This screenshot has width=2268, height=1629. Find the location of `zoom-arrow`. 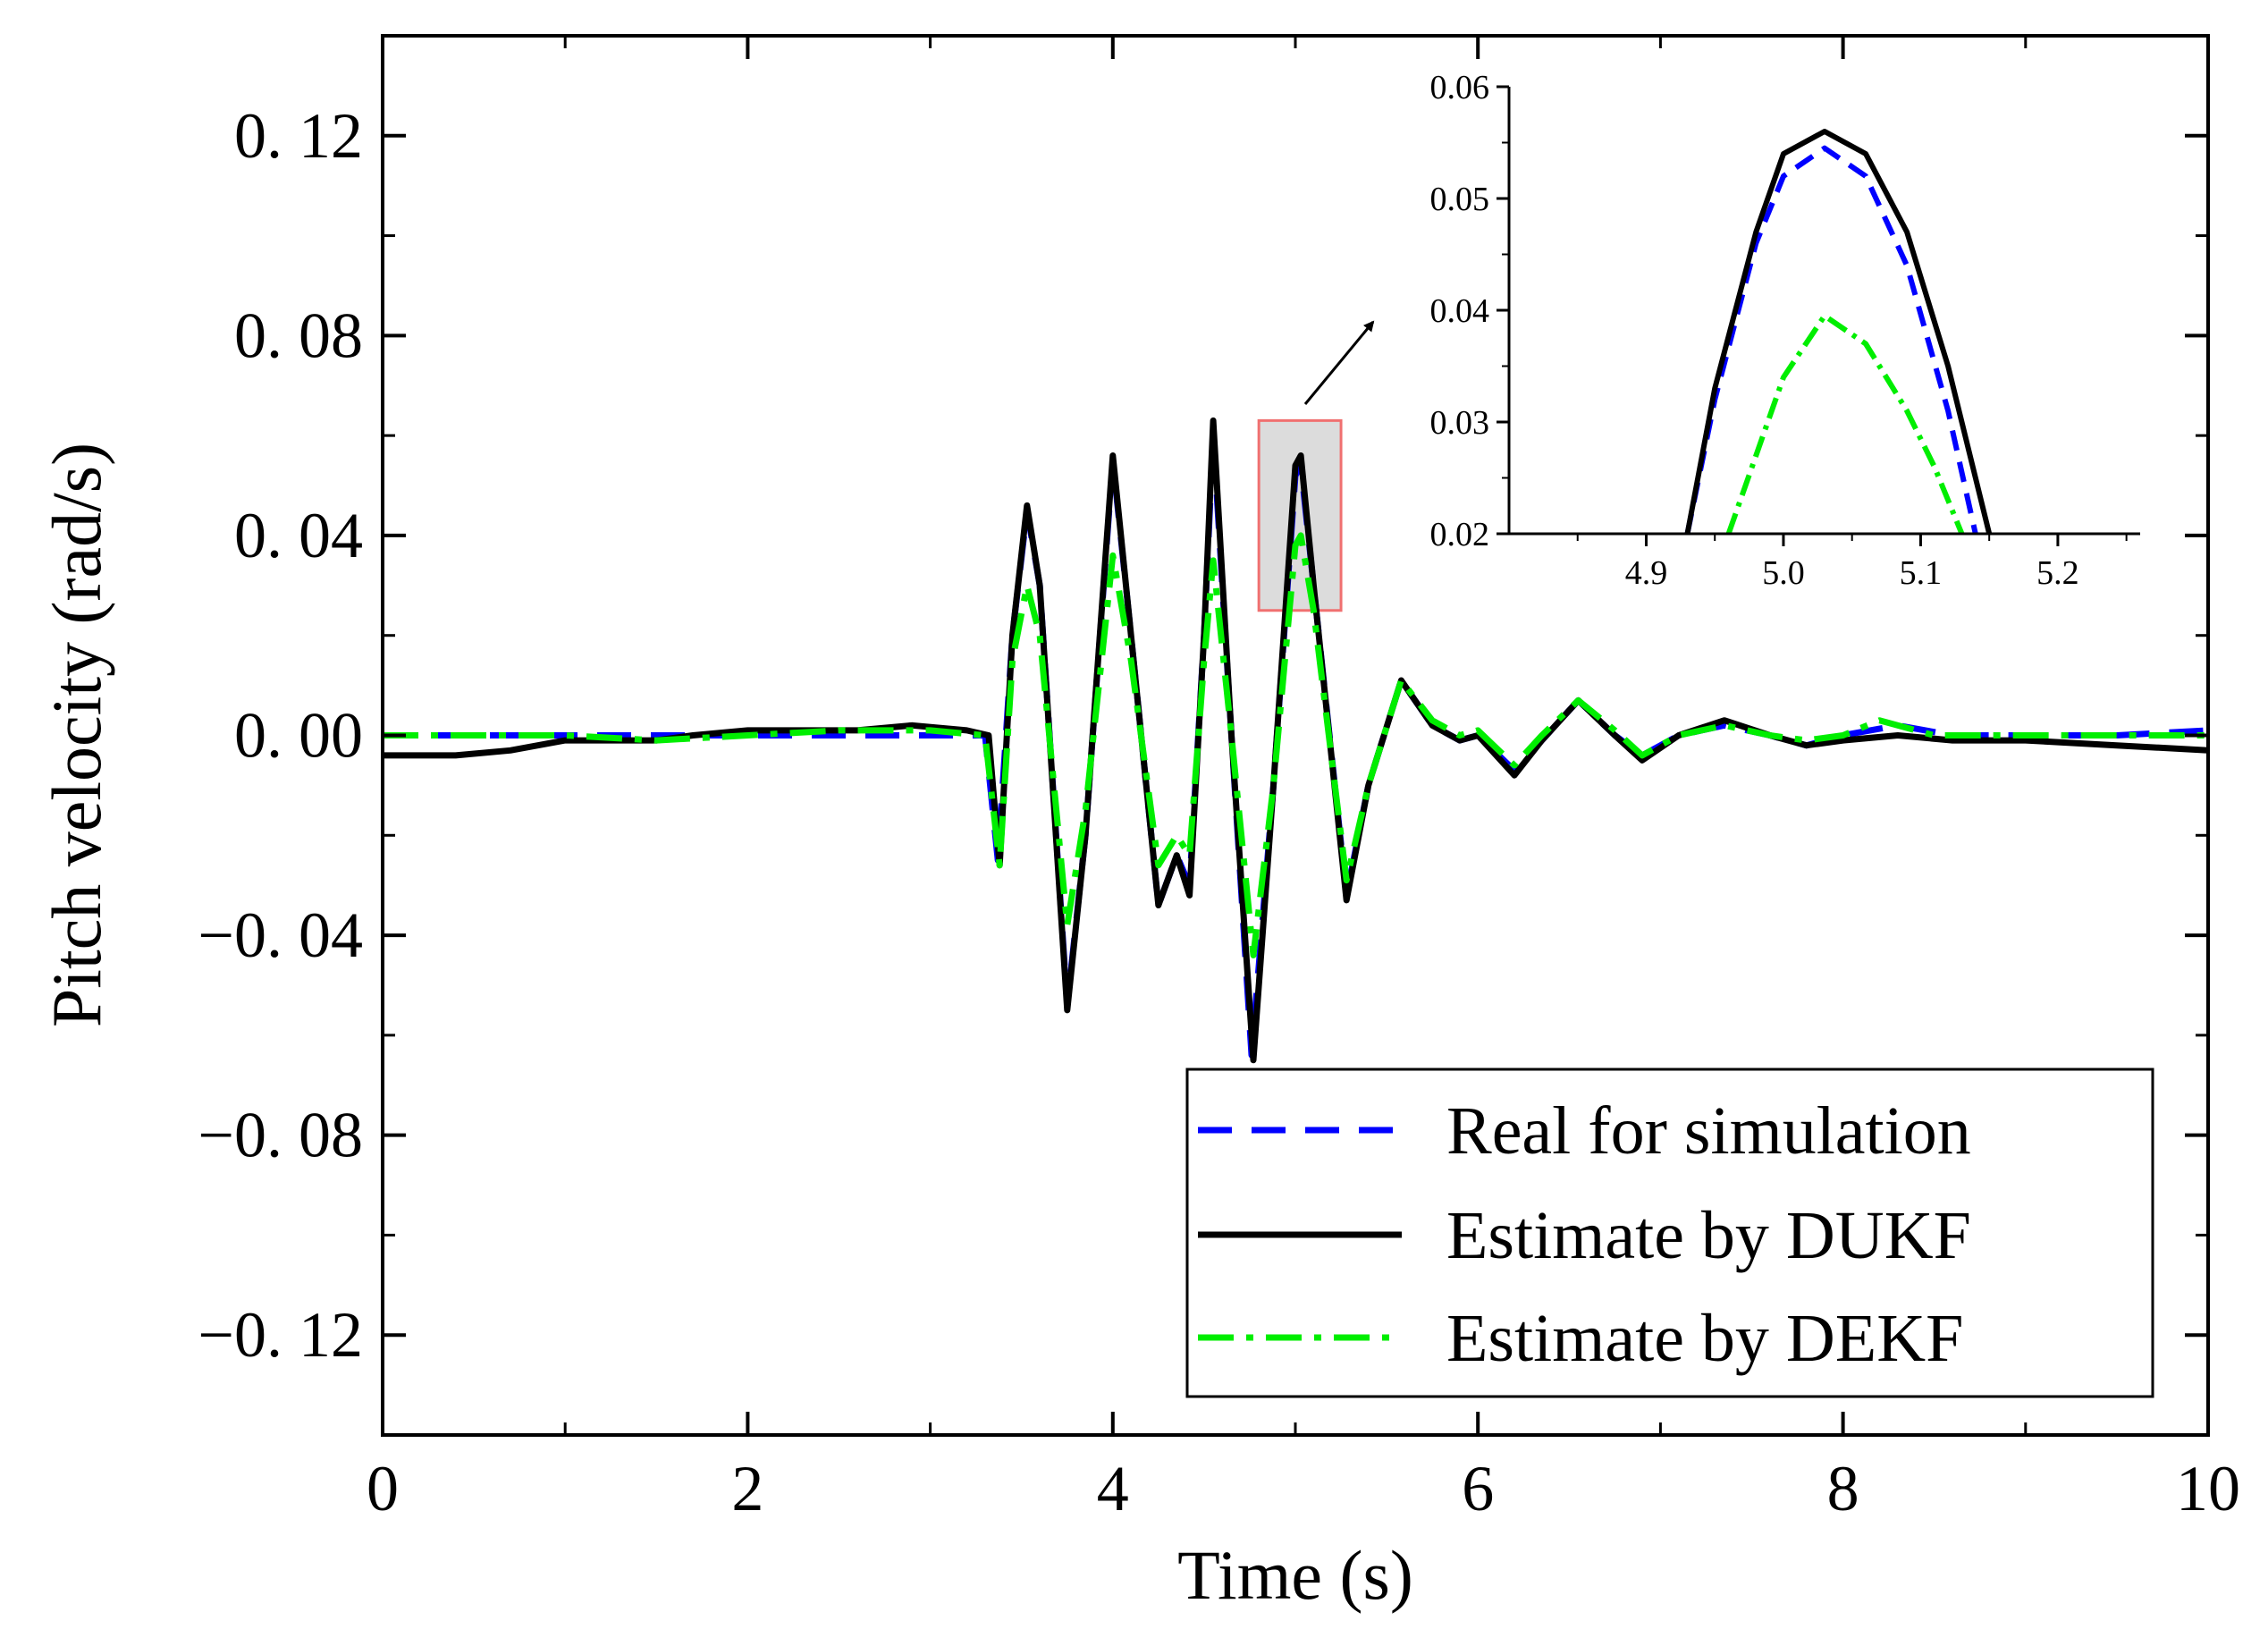

zoom-arrow is located at coordinates (1339, 362).